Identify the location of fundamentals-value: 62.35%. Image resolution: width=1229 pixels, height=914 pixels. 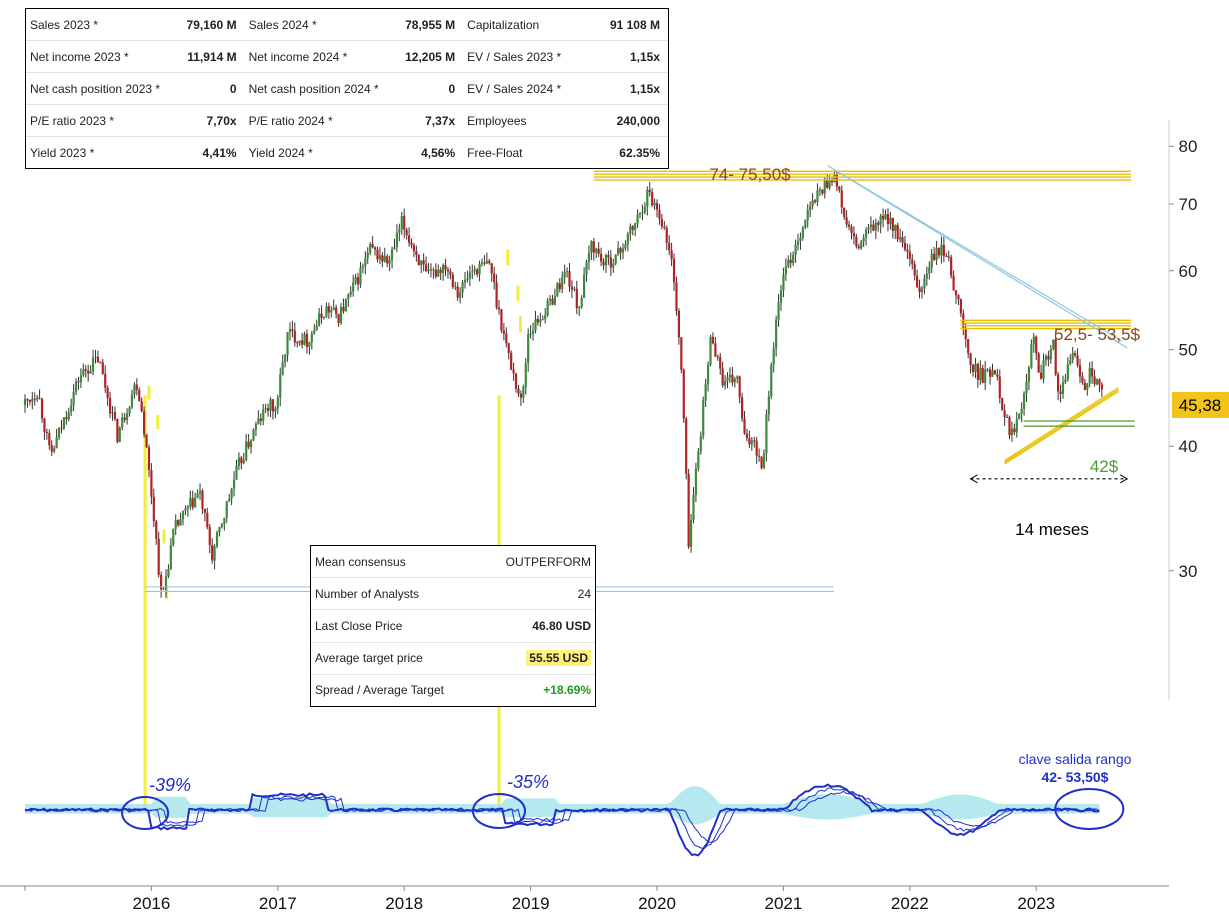
(639, 152).